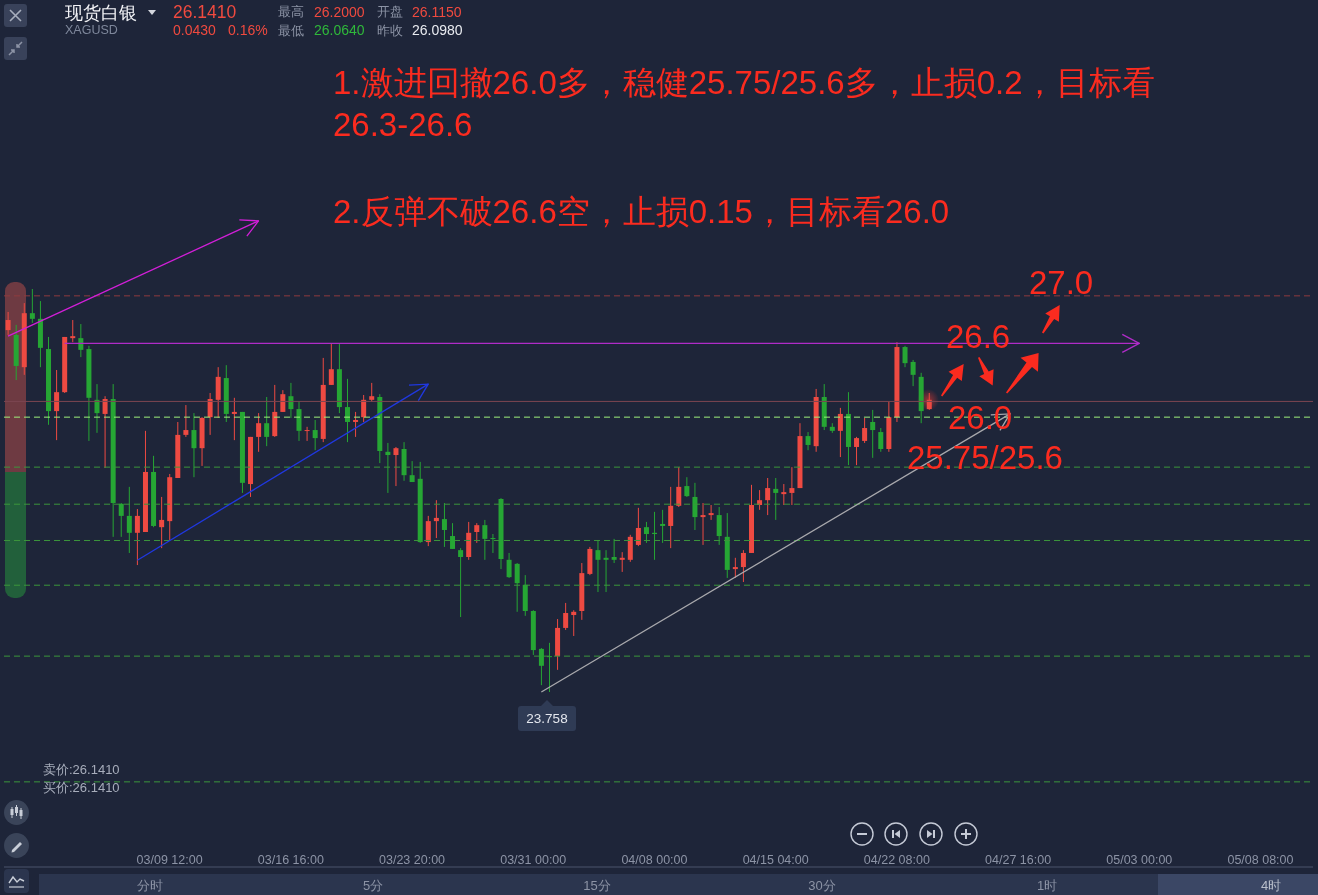 The width and height of the screenshot is (1318, 895). Describe the element at coordinates (1139, 860) in the screenshot. I see `x-tick-label: 05/03 00:00` at that location.